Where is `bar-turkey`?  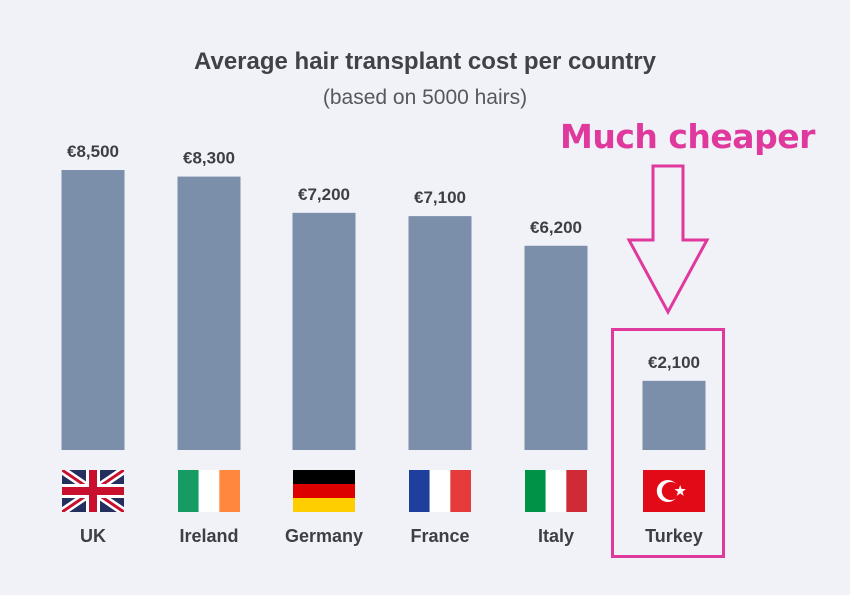 bar-turkey is located at coordinates (674, 415).